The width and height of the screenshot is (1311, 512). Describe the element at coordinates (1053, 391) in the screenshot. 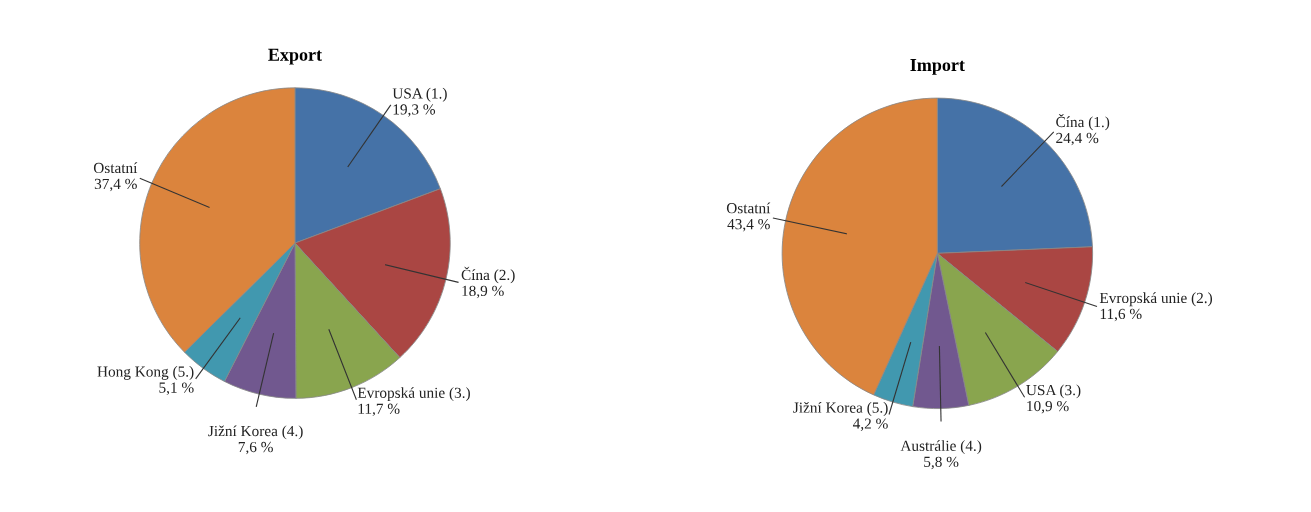

I see `slice-label: USA (3.)` at that location.